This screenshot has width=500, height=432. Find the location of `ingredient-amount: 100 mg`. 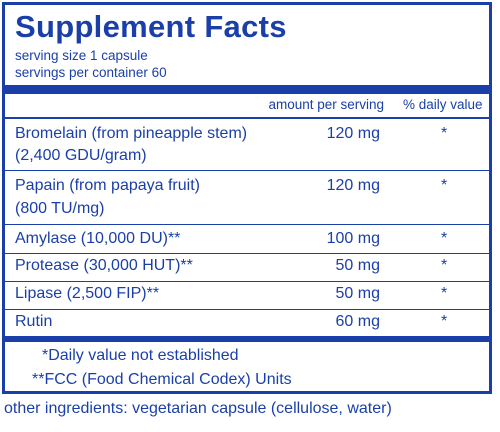

ingredient-amount: 100 mg is located at coordinates (353, 238).